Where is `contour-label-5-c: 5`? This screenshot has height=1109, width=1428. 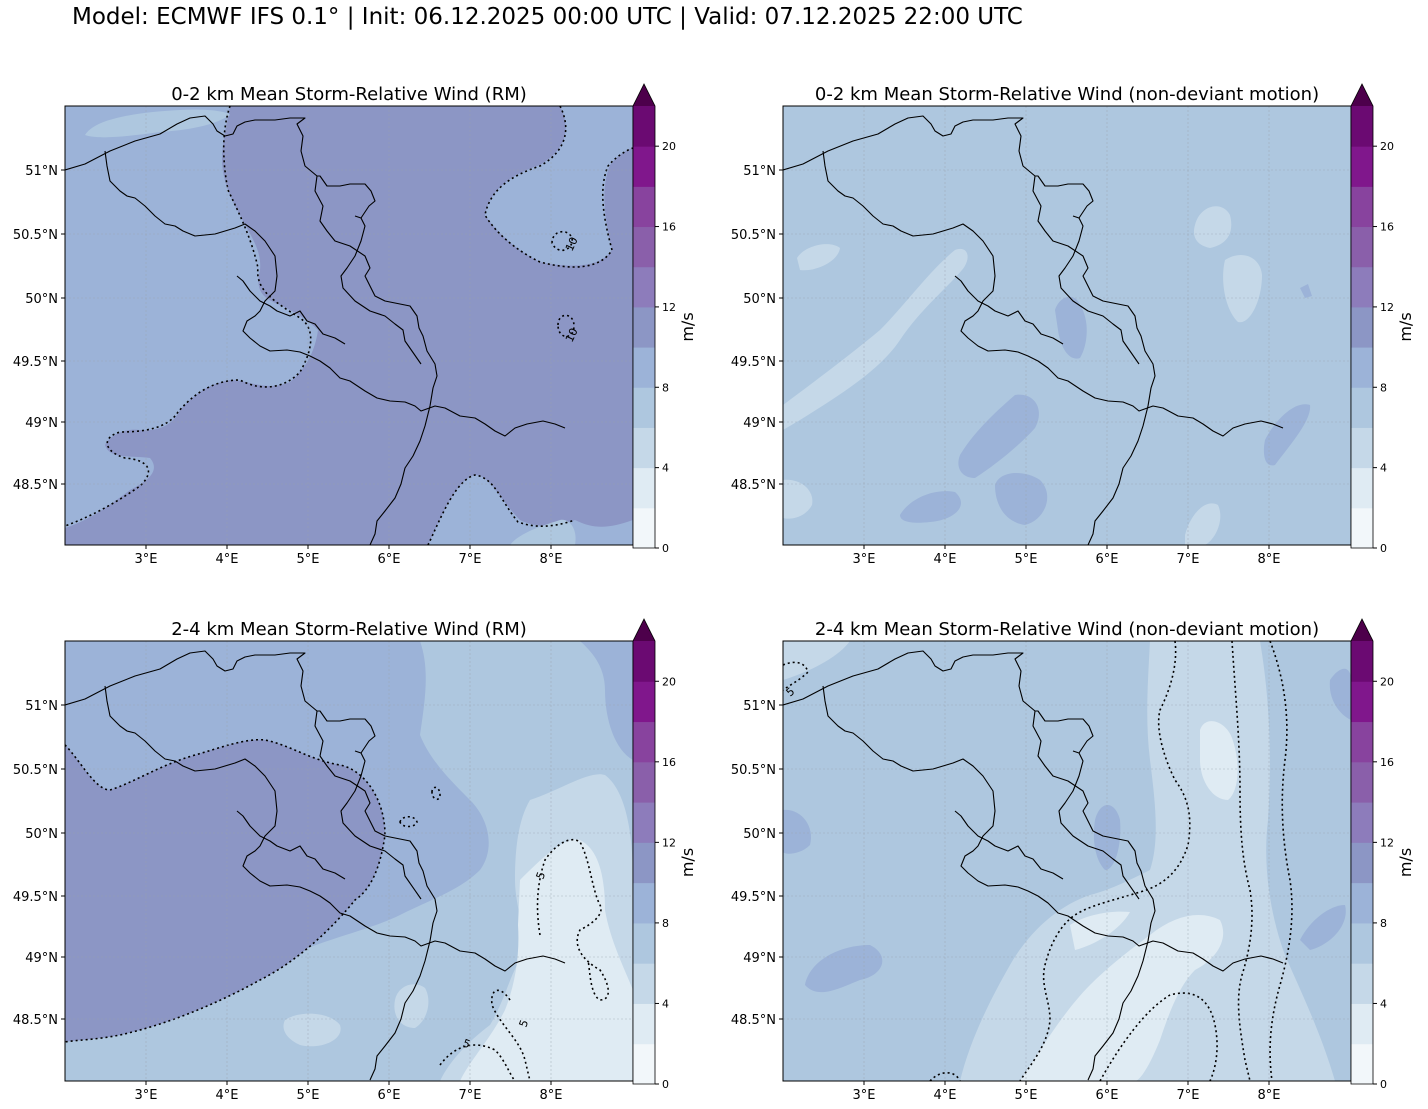 contour-label-5-c: 5 is located at coordinates (466, 1044).